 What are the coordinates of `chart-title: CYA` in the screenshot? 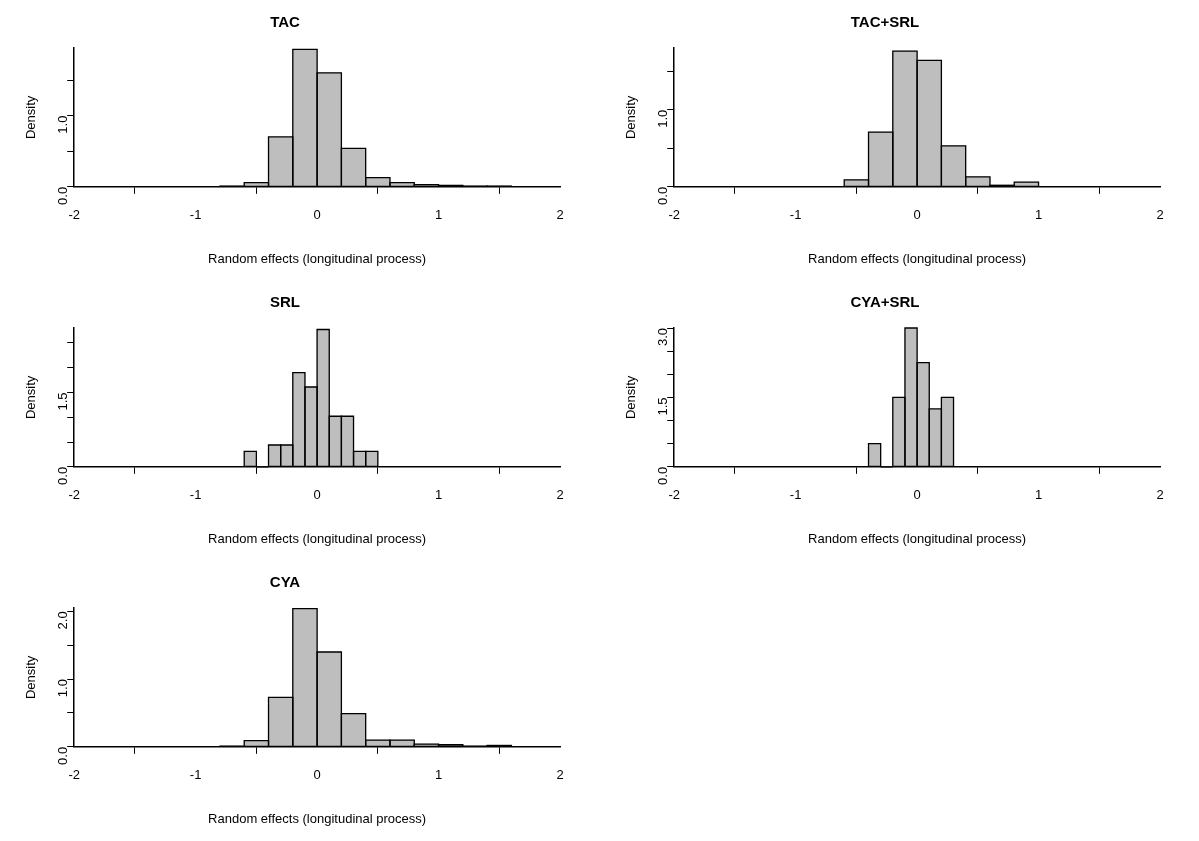 It's located at (285, 582).